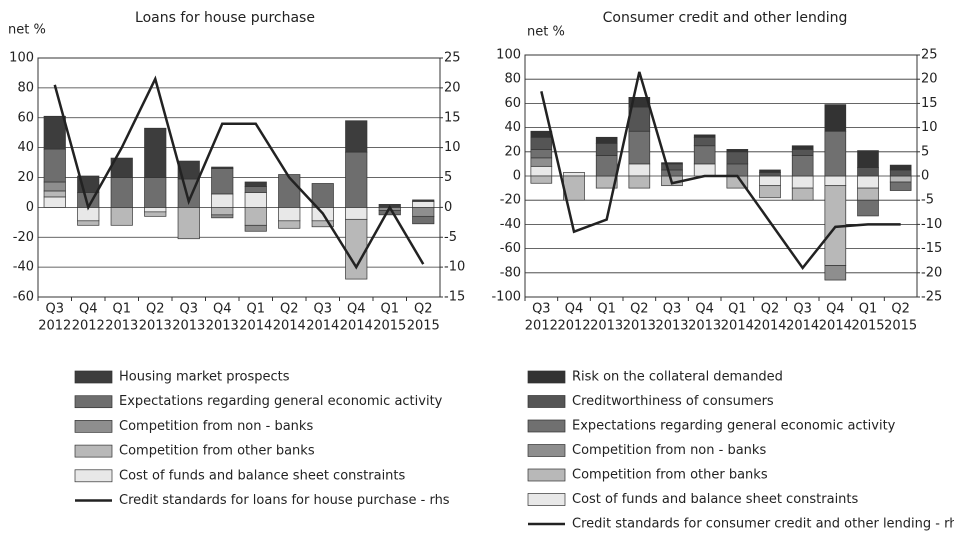  Describe the element at coordinates (239, 172) in the screenshot. I see `line-series` at that location.